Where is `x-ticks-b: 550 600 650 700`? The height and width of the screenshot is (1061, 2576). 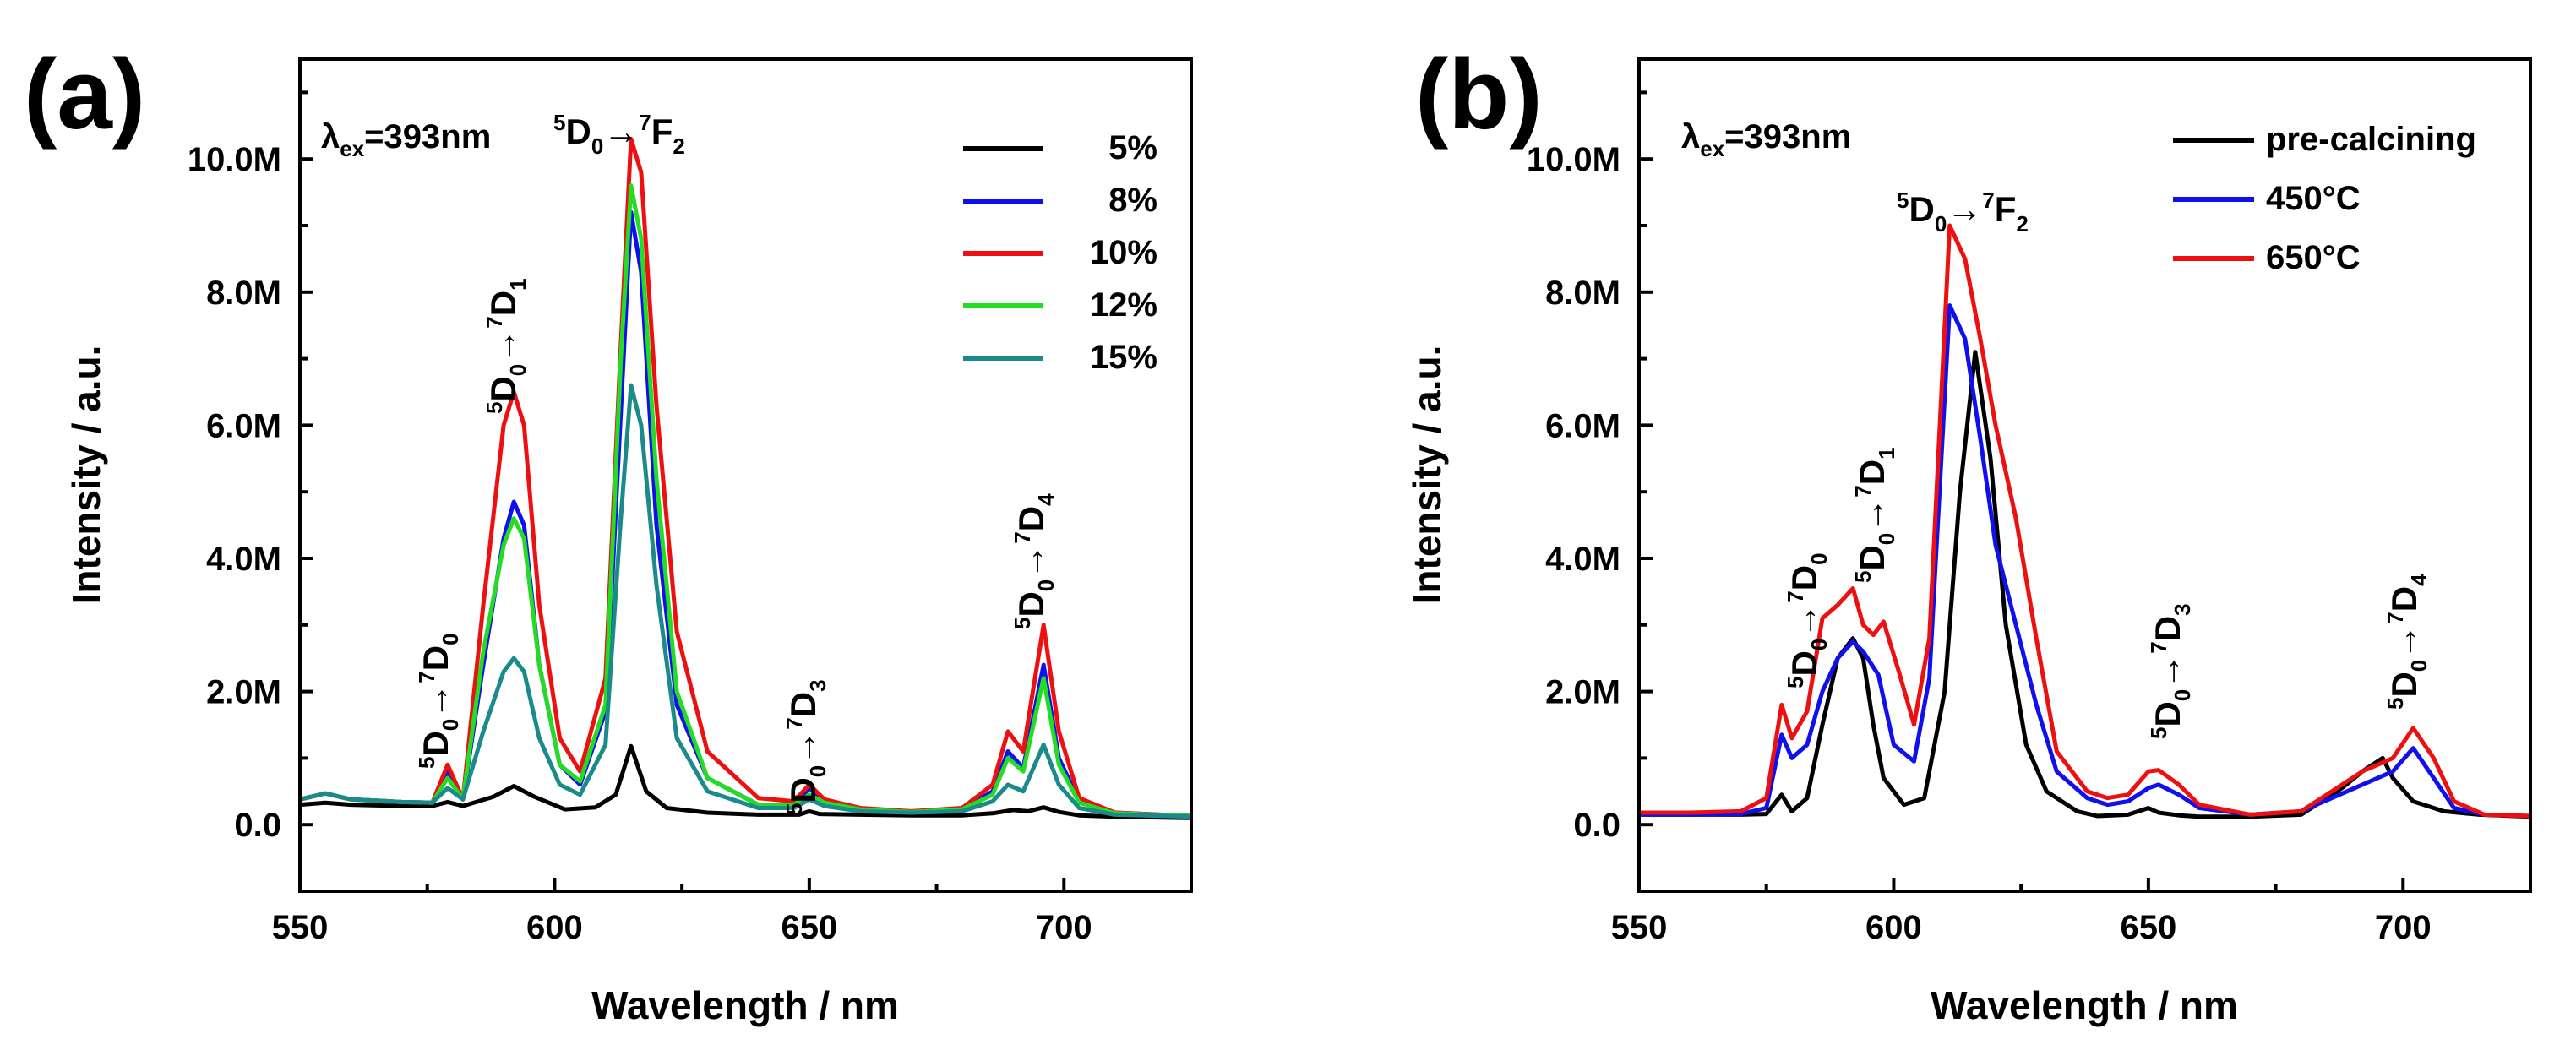 x-ticks-b: 550 600 650 700 is located at coordinates (2021, 912).